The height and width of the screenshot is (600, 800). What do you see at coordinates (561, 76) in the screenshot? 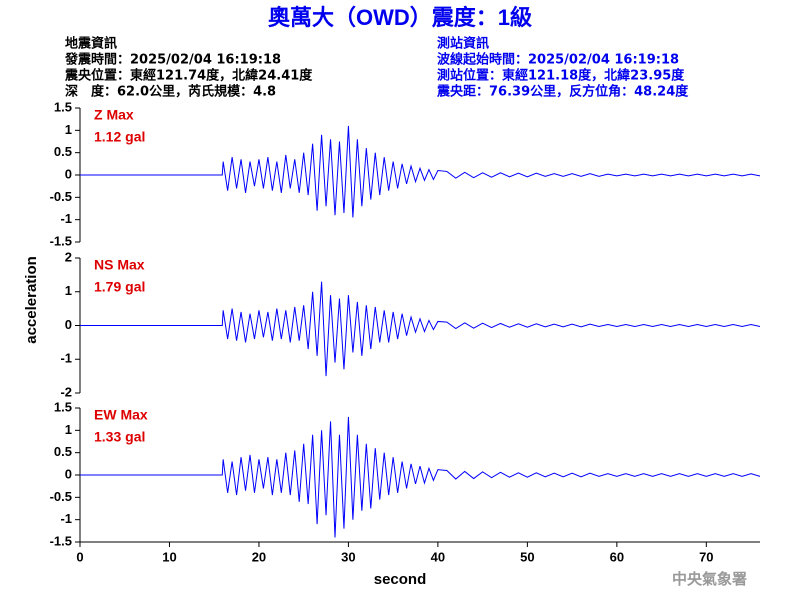
I see `info-line: 測站位置：東經121.18度，北緯23.95度` at bounding box center [561, 76].